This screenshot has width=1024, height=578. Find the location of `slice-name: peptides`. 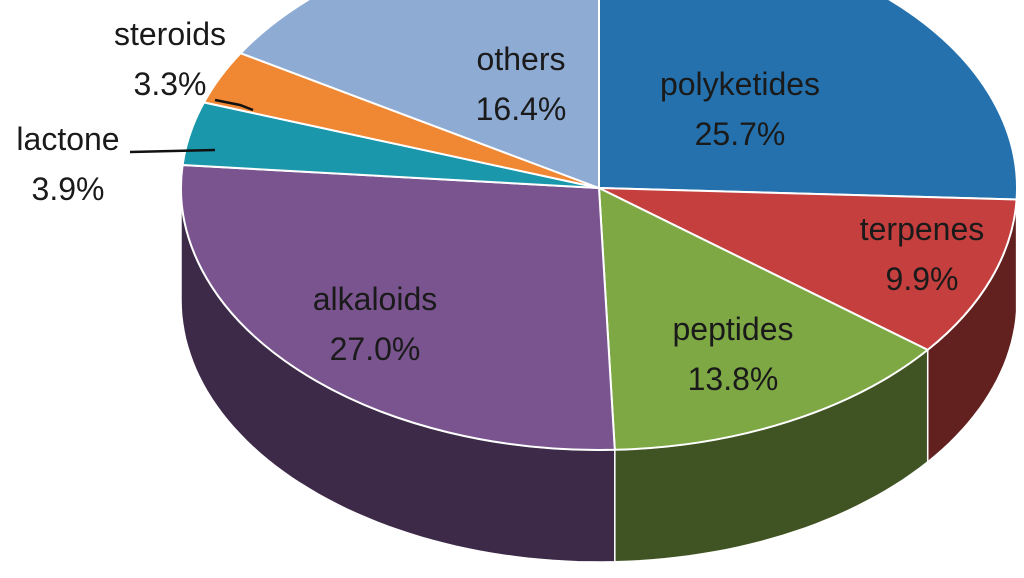

slice-name: peptides is located at coordinates (733, 329).